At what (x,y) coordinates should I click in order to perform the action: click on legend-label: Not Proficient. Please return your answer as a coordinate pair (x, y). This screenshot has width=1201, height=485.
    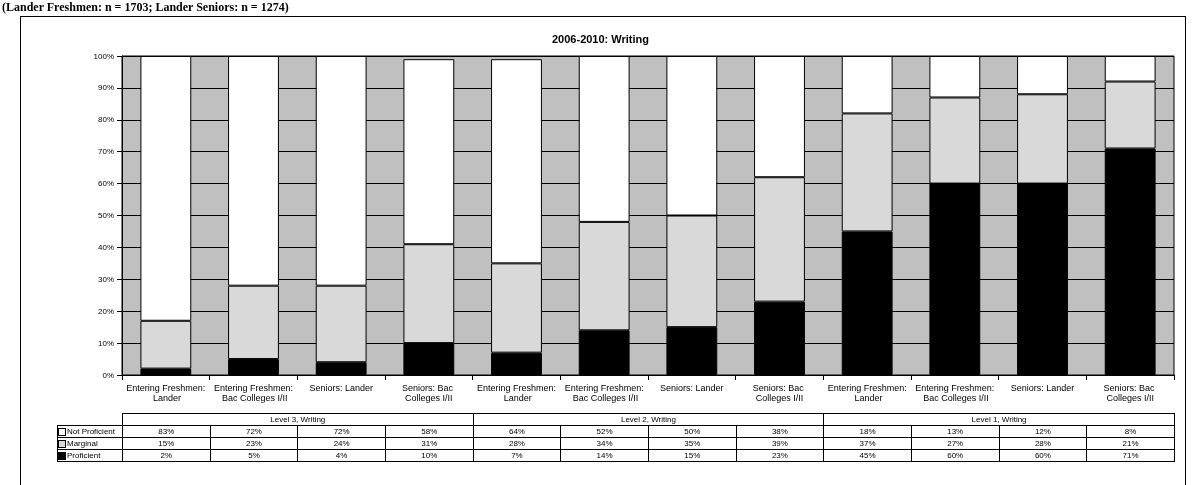
    Looking at the image, I should click on (90, 431).